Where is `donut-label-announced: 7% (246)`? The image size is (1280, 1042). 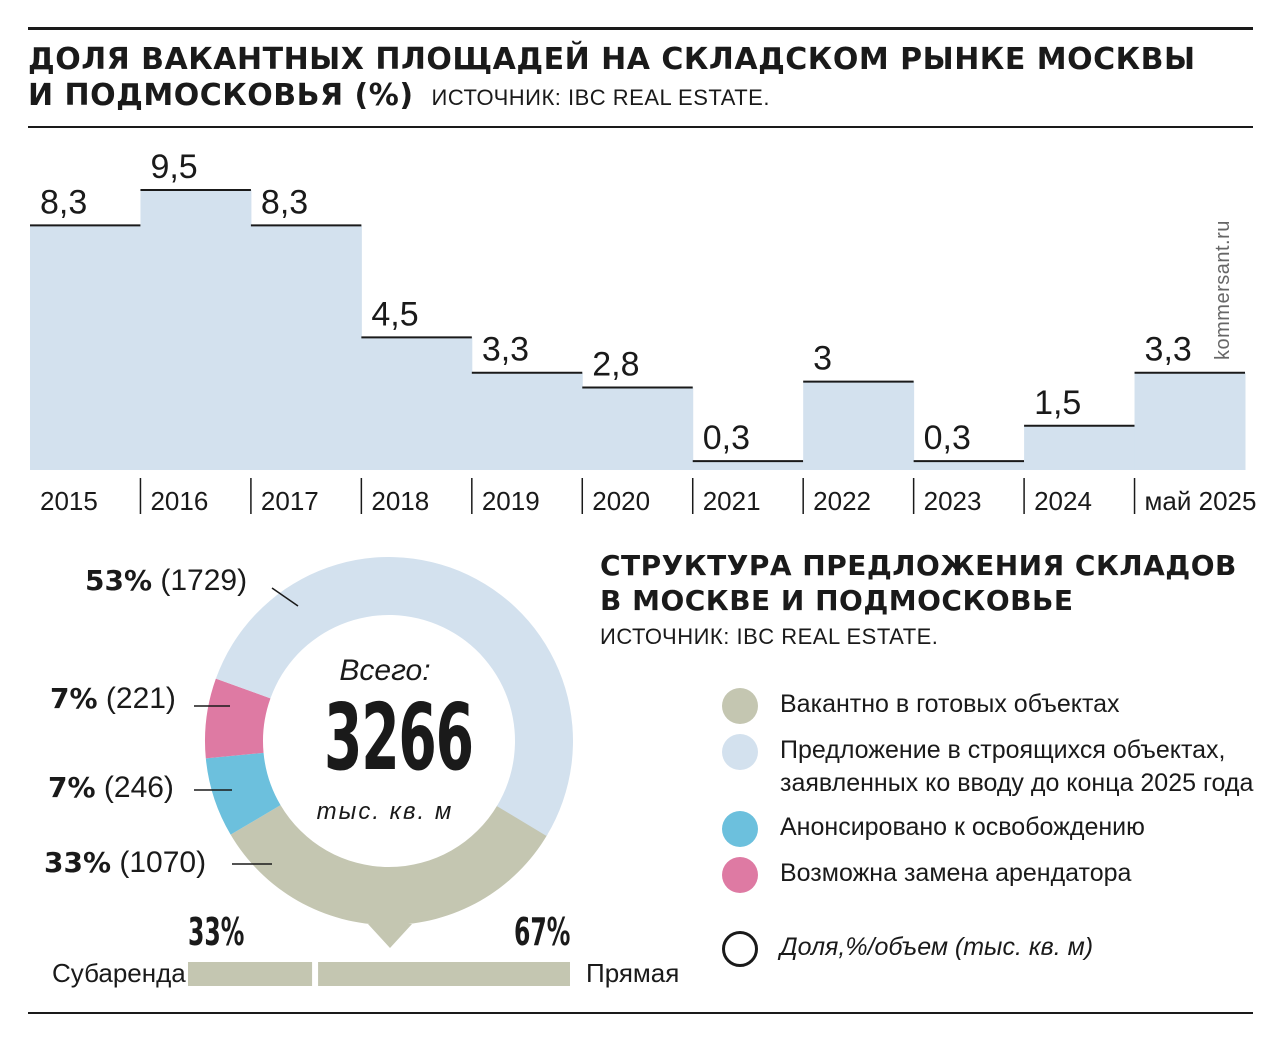 donut-label-announced: 7% (246) is located at coordinates (111, 788).